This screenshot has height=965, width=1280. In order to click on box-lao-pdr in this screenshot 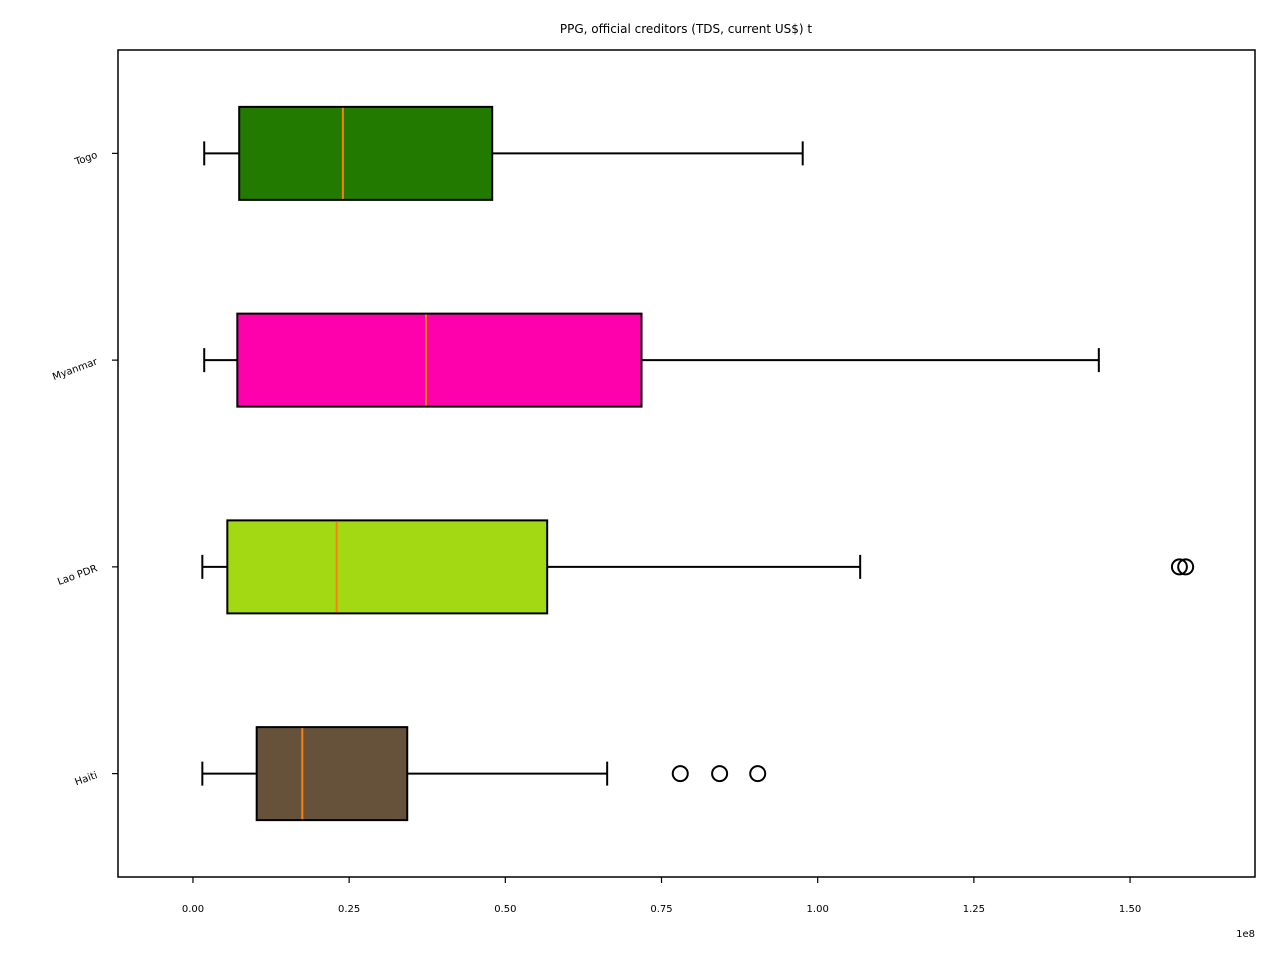, I will do `click(698, 567)`.